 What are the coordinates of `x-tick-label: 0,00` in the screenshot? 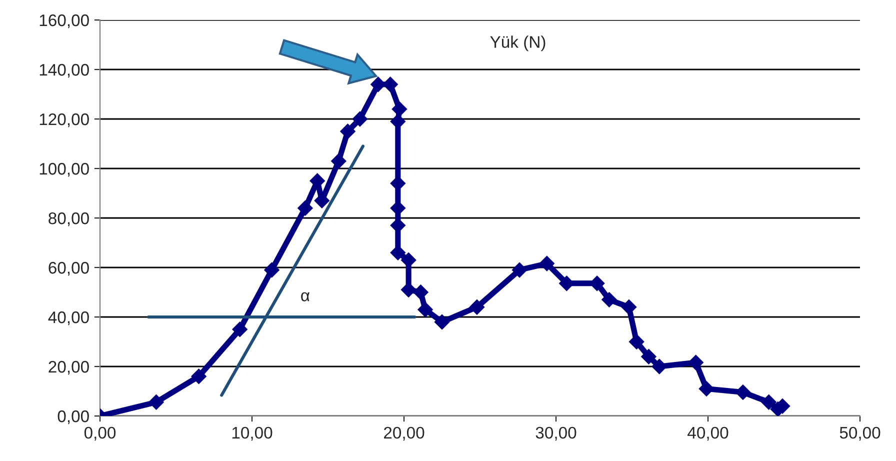 It's located at (100, 433).